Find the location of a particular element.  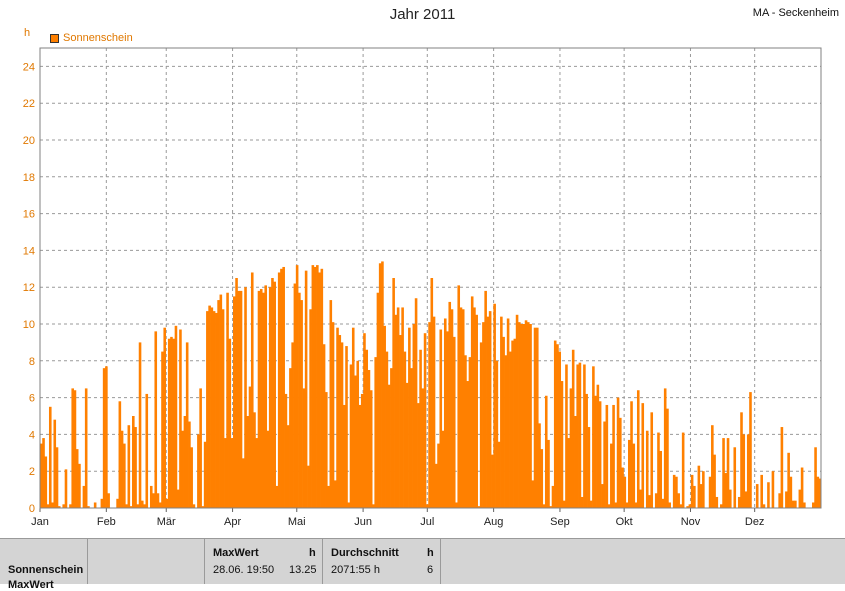

stats-series-cell: Sonnenschein MaxWert is located at coordinates (44, 565).